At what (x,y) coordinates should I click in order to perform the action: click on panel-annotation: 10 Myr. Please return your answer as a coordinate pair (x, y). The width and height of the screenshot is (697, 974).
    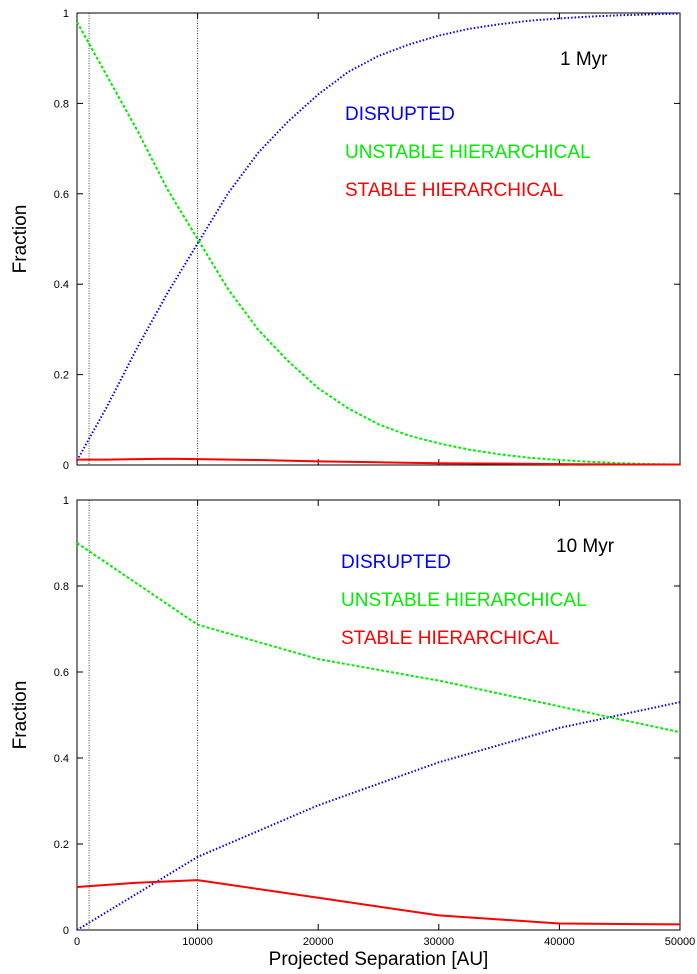
    Looking at the image, I should click on (585, 546).